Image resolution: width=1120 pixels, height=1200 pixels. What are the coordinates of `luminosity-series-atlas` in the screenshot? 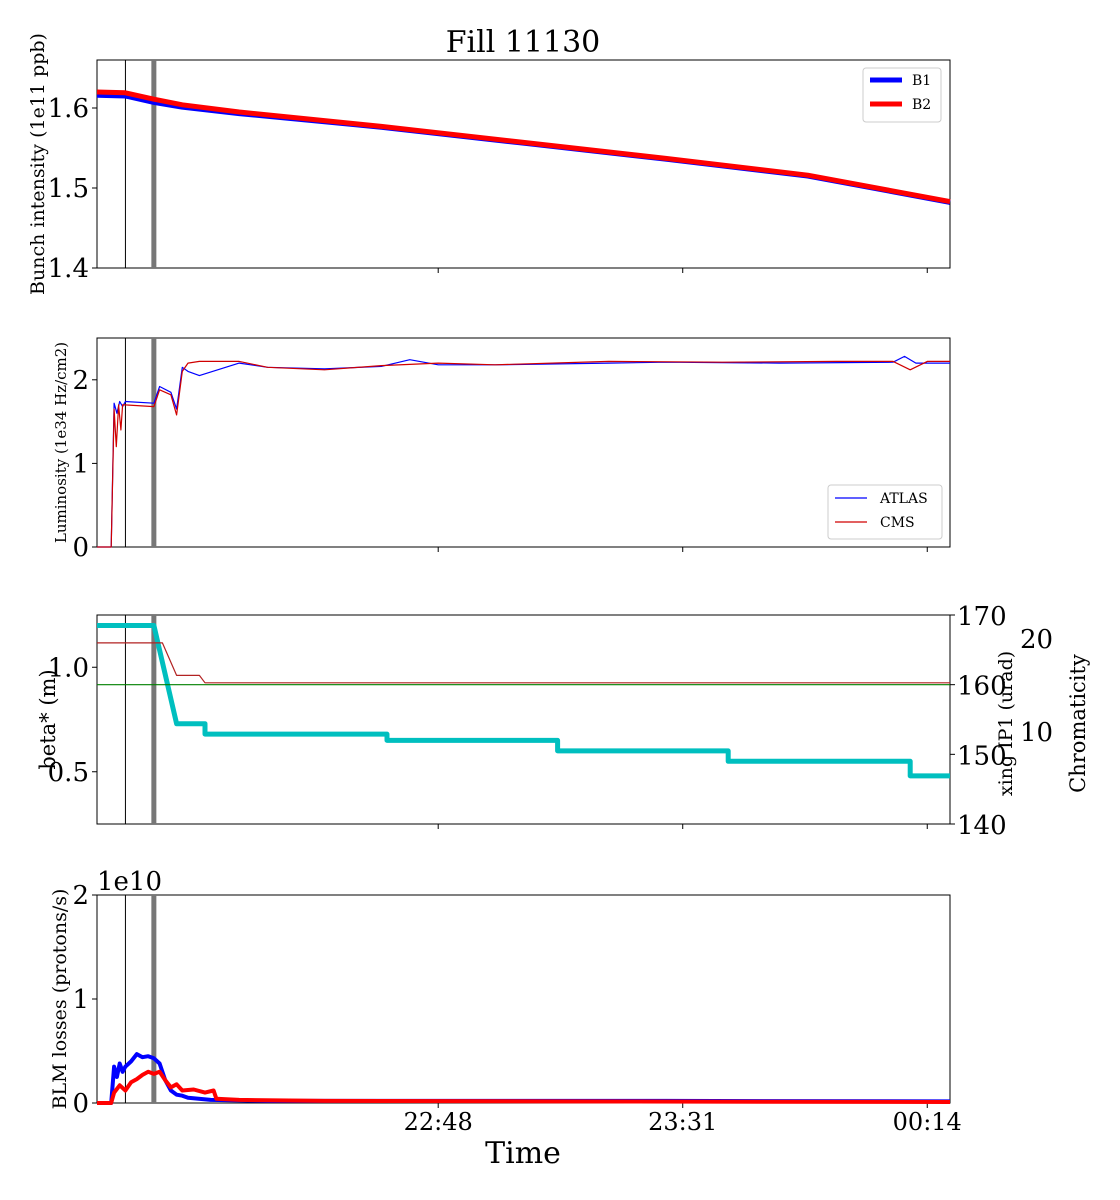 It's located at (523, 451).